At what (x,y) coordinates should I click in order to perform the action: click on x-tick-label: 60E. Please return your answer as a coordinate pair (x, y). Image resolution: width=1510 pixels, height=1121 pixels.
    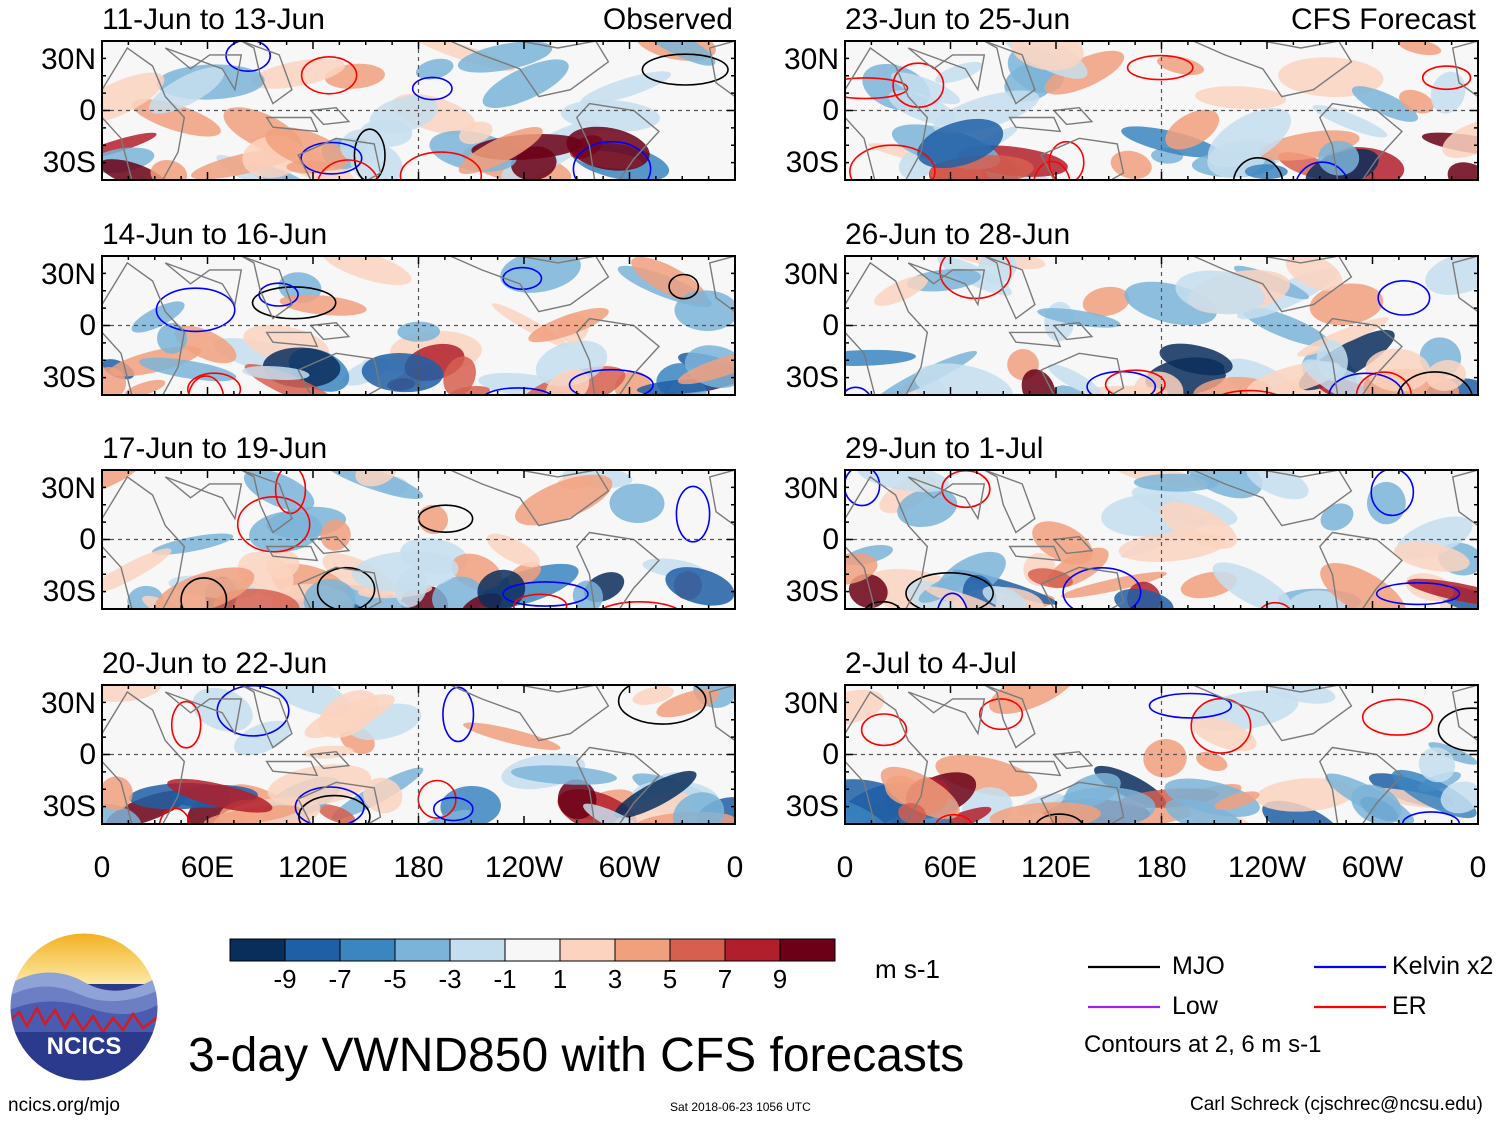
    Looking at the image, I should click on (950, 867).